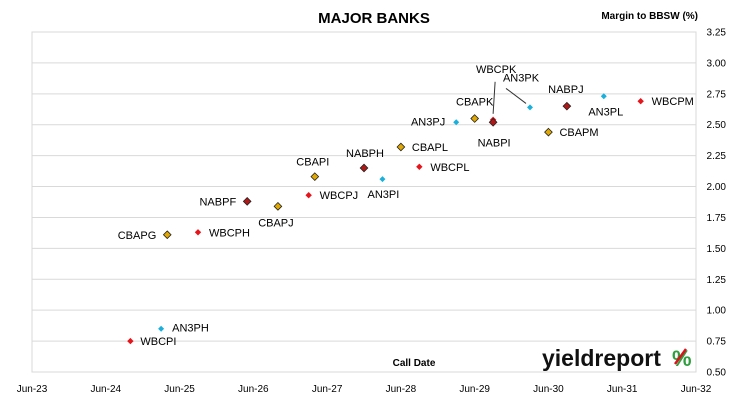  What do you see at coordinates (717, 280) in the screenshot?
I see `y-tick-label: 1.25` at bounding box center [717, 280].